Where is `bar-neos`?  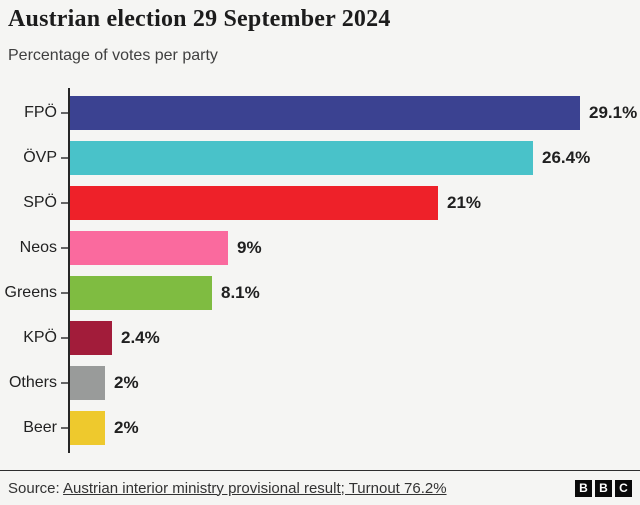 bar-neos is located at coordinates (149, 248).